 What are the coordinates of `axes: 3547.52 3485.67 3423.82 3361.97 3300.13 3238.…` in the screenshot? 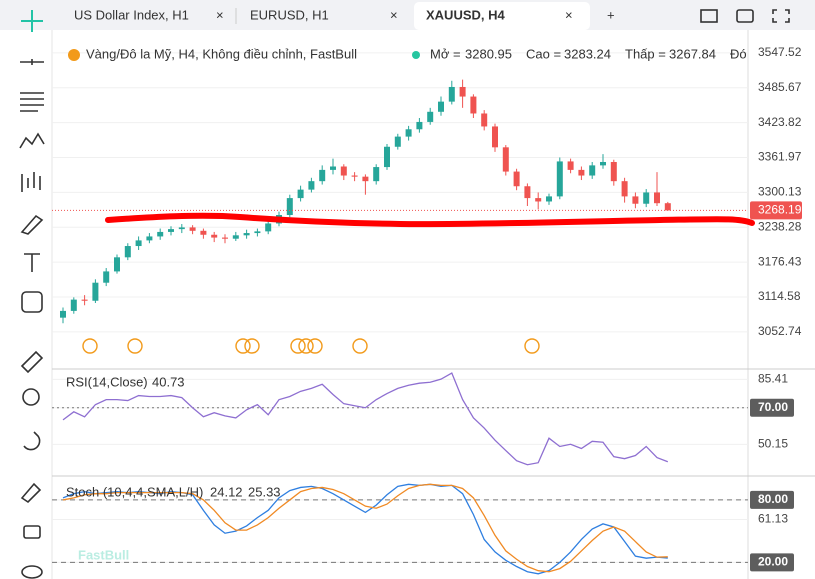 It's located at (776, 308).